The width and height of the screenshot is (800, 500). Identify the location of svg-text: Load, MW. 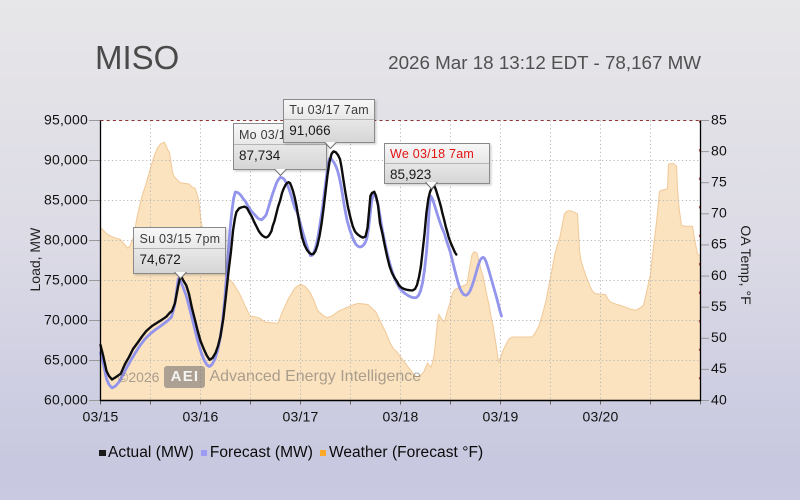
(35, 259).